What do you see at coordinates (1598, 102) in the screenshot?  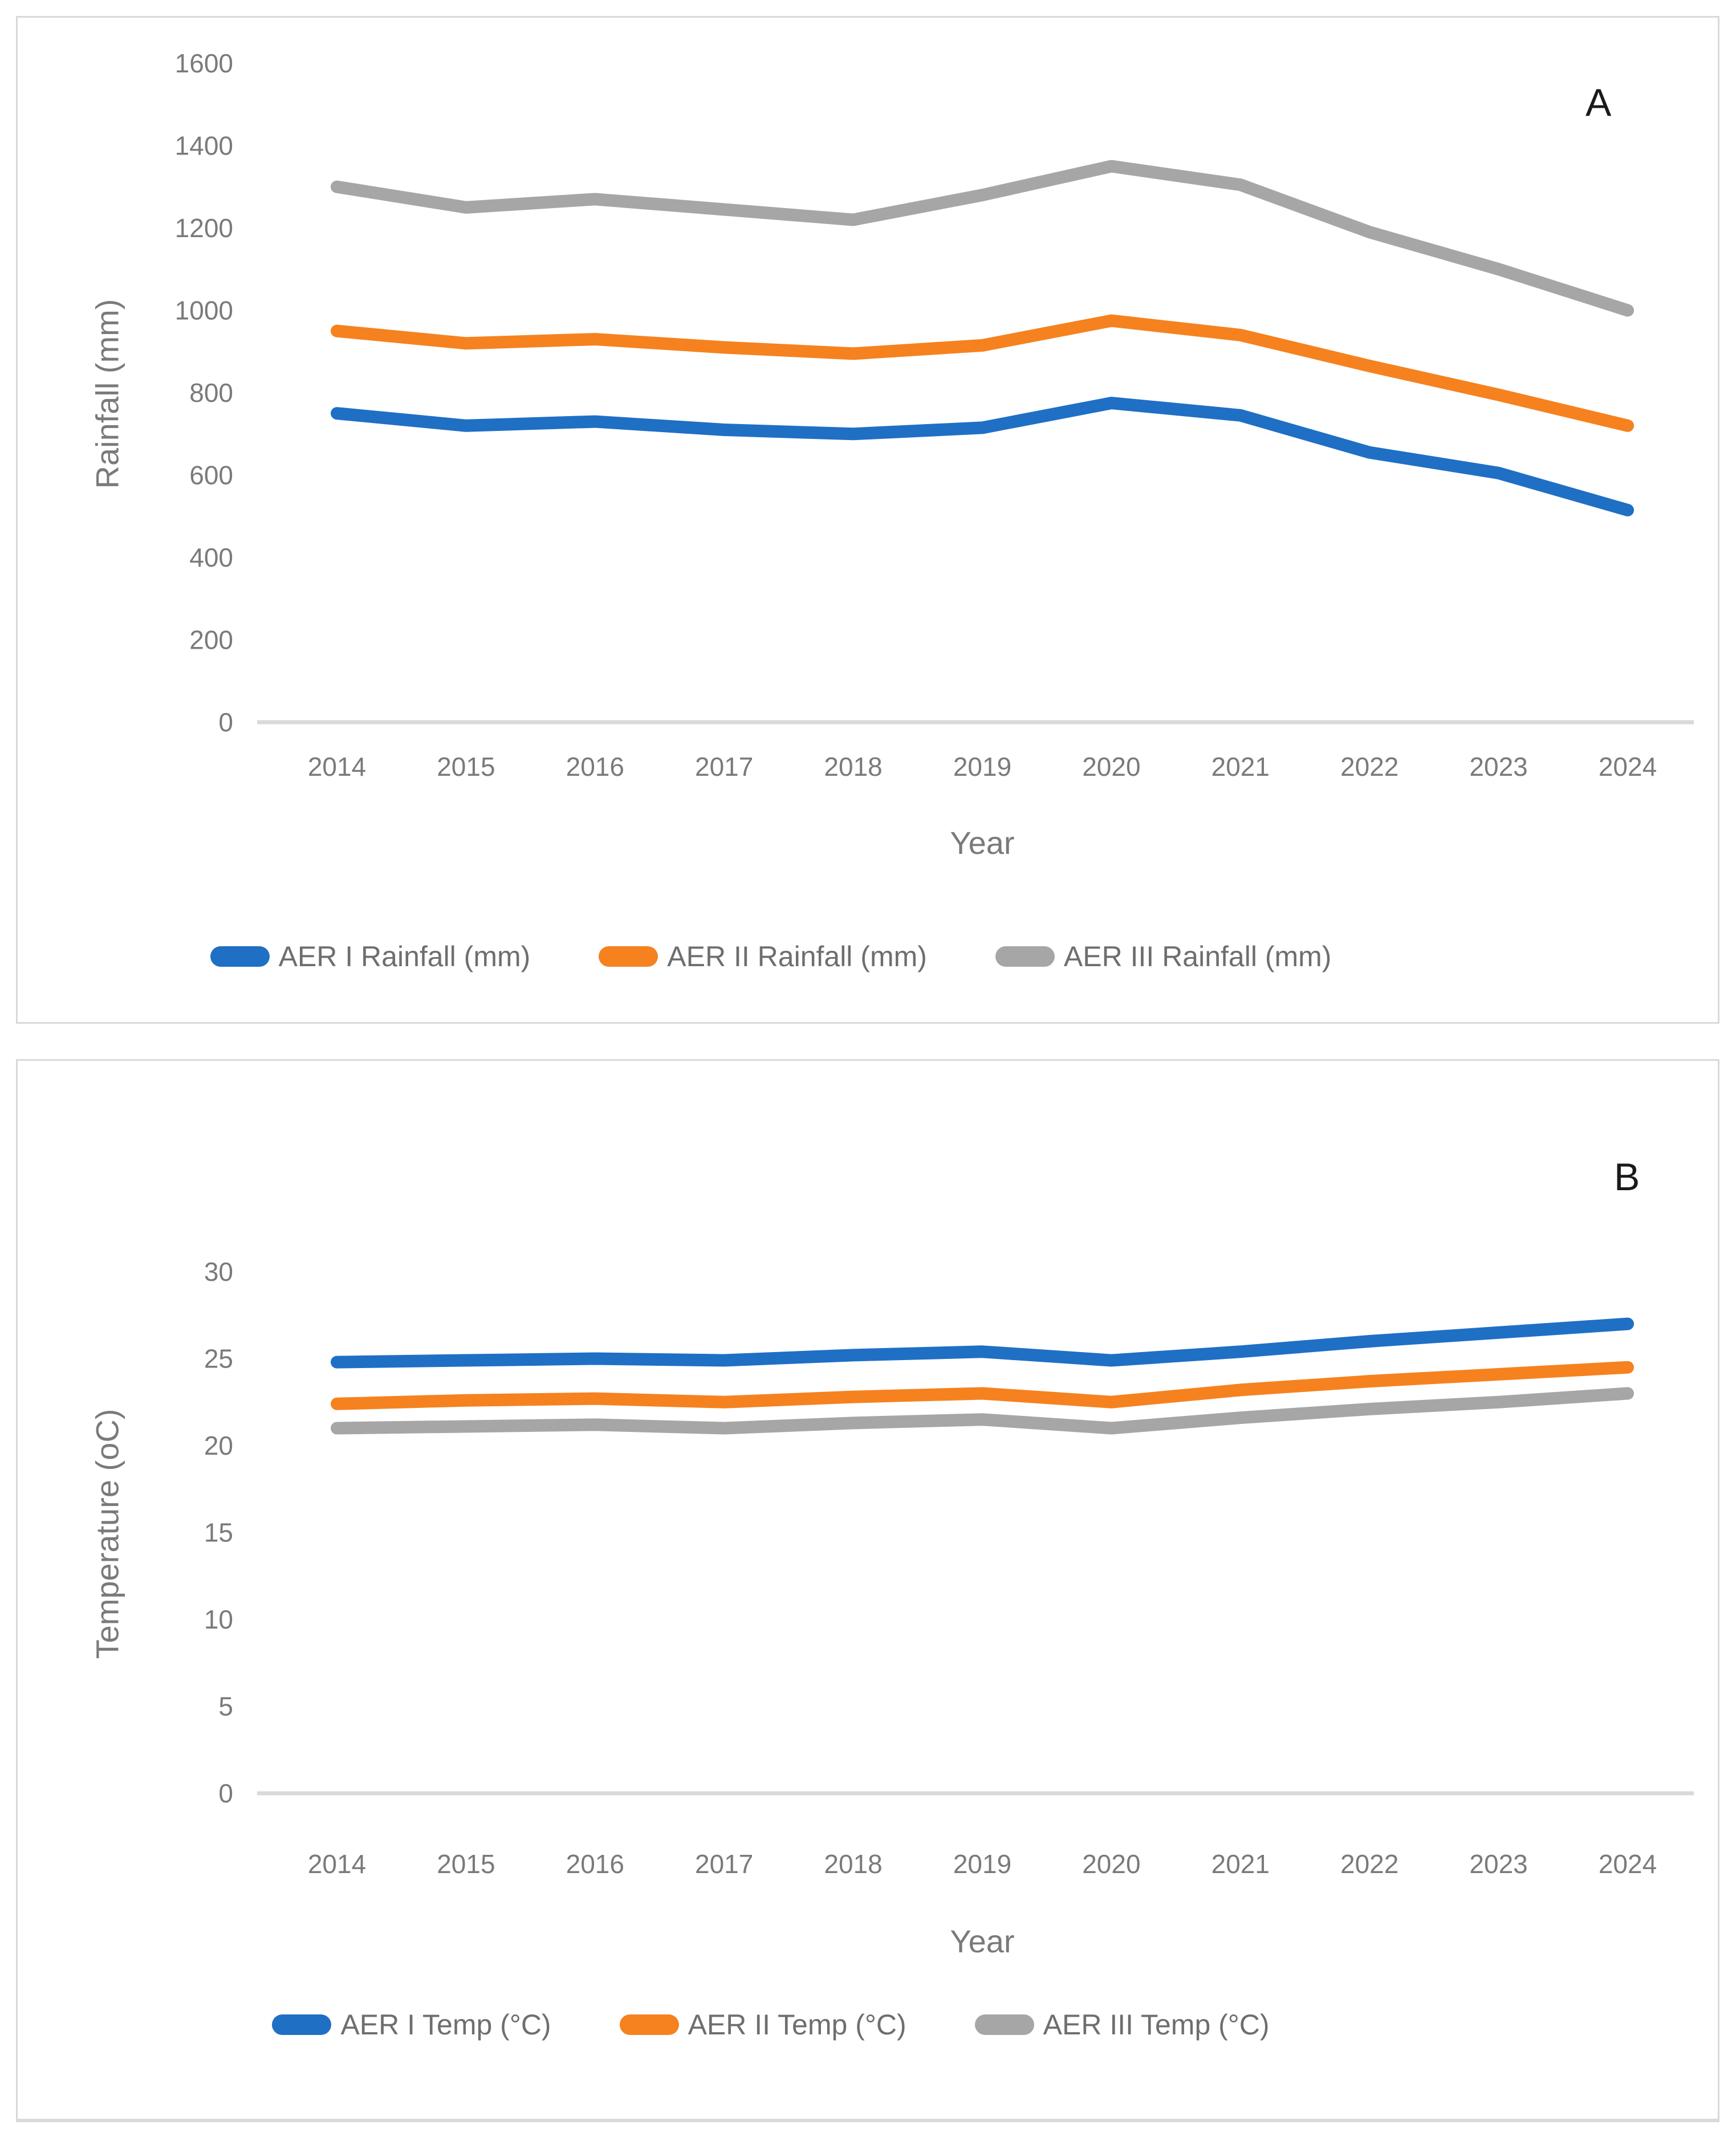 I see `panel-a-label: A` at bounding box center [1598, 102].